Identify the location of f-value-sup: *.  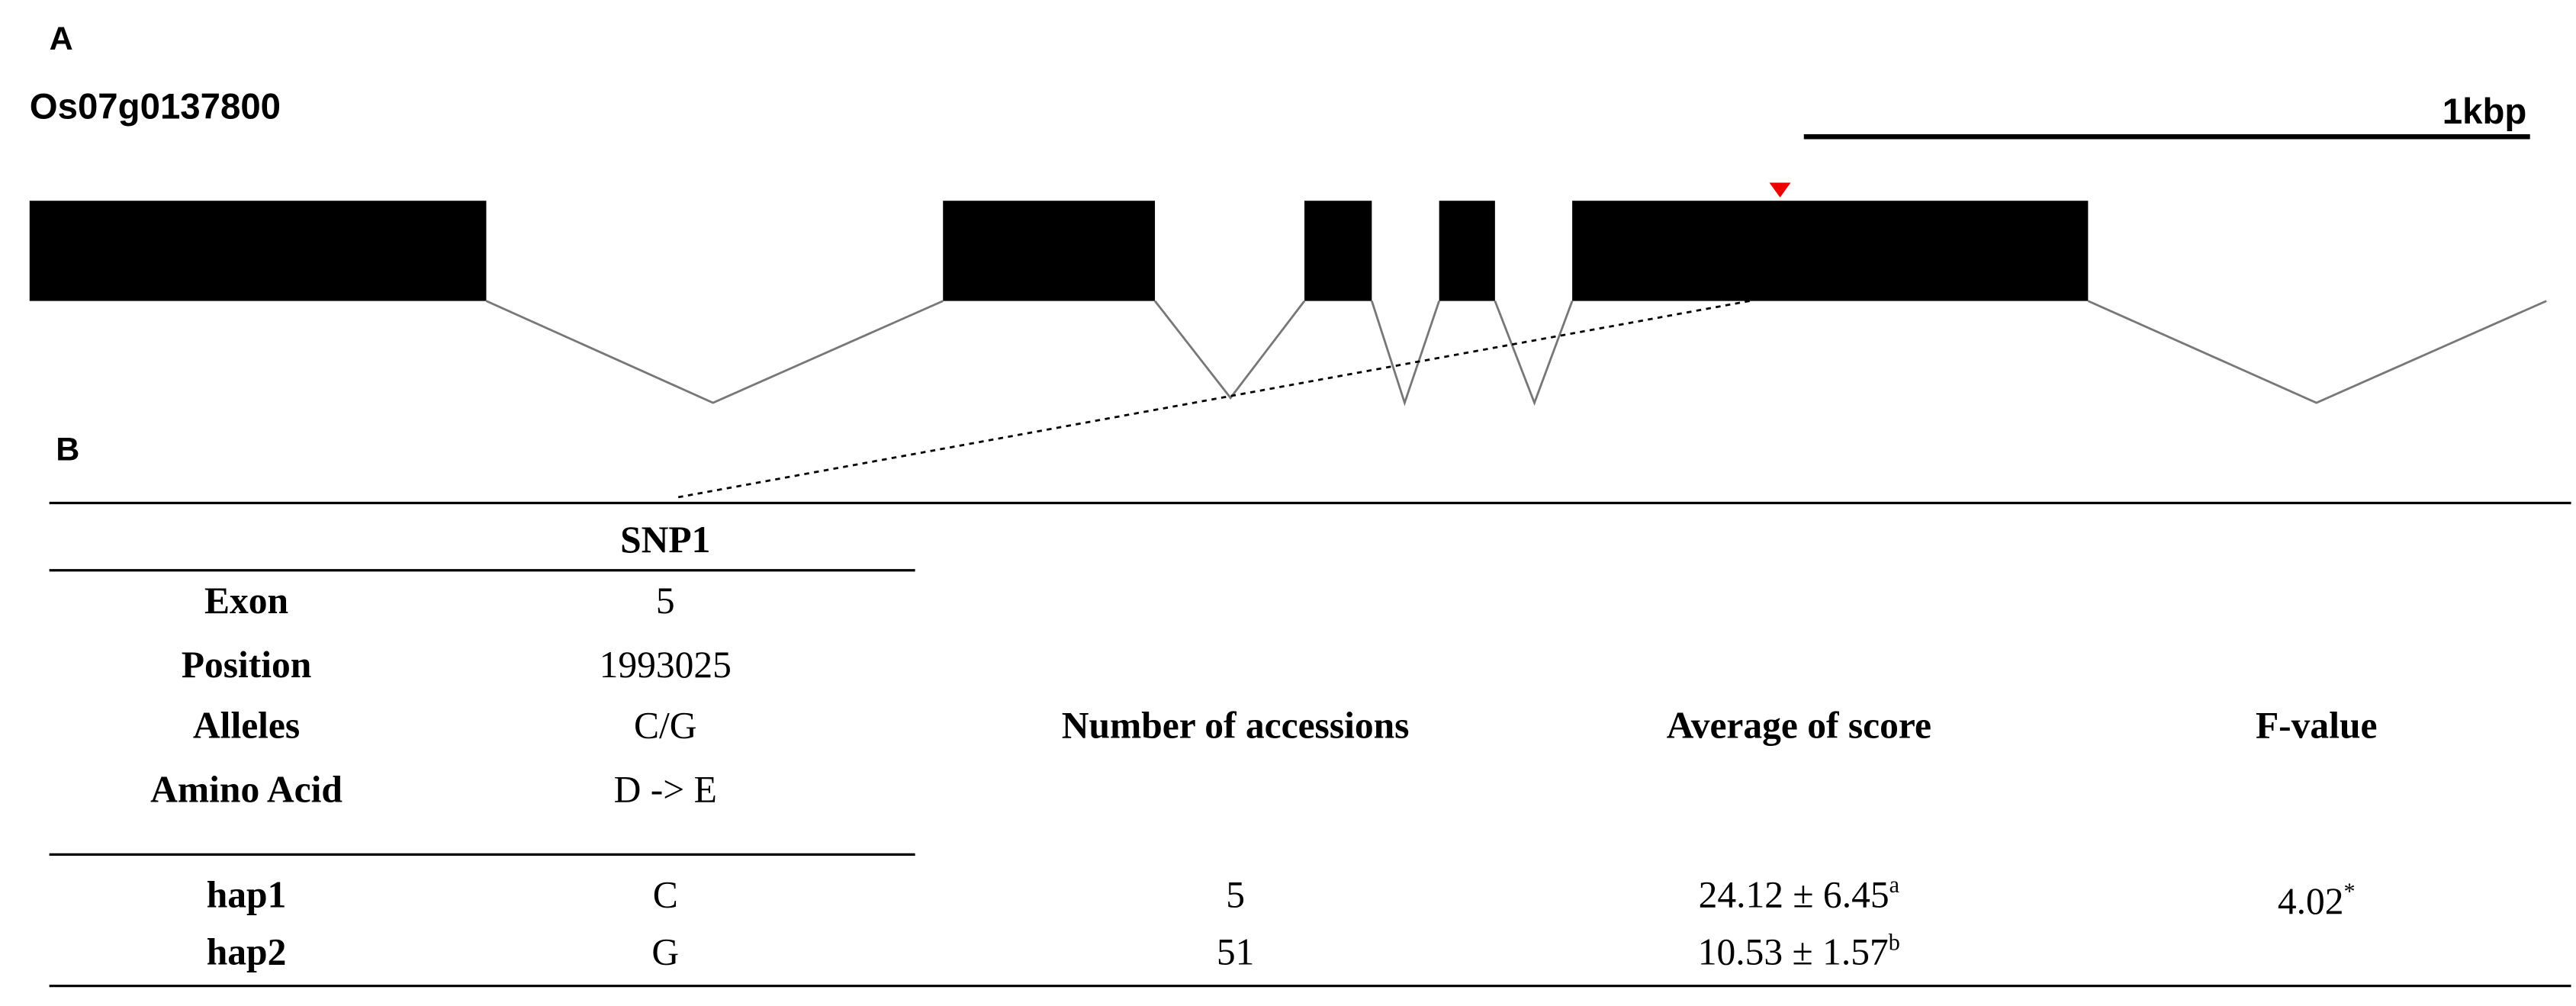
(2350, 892).